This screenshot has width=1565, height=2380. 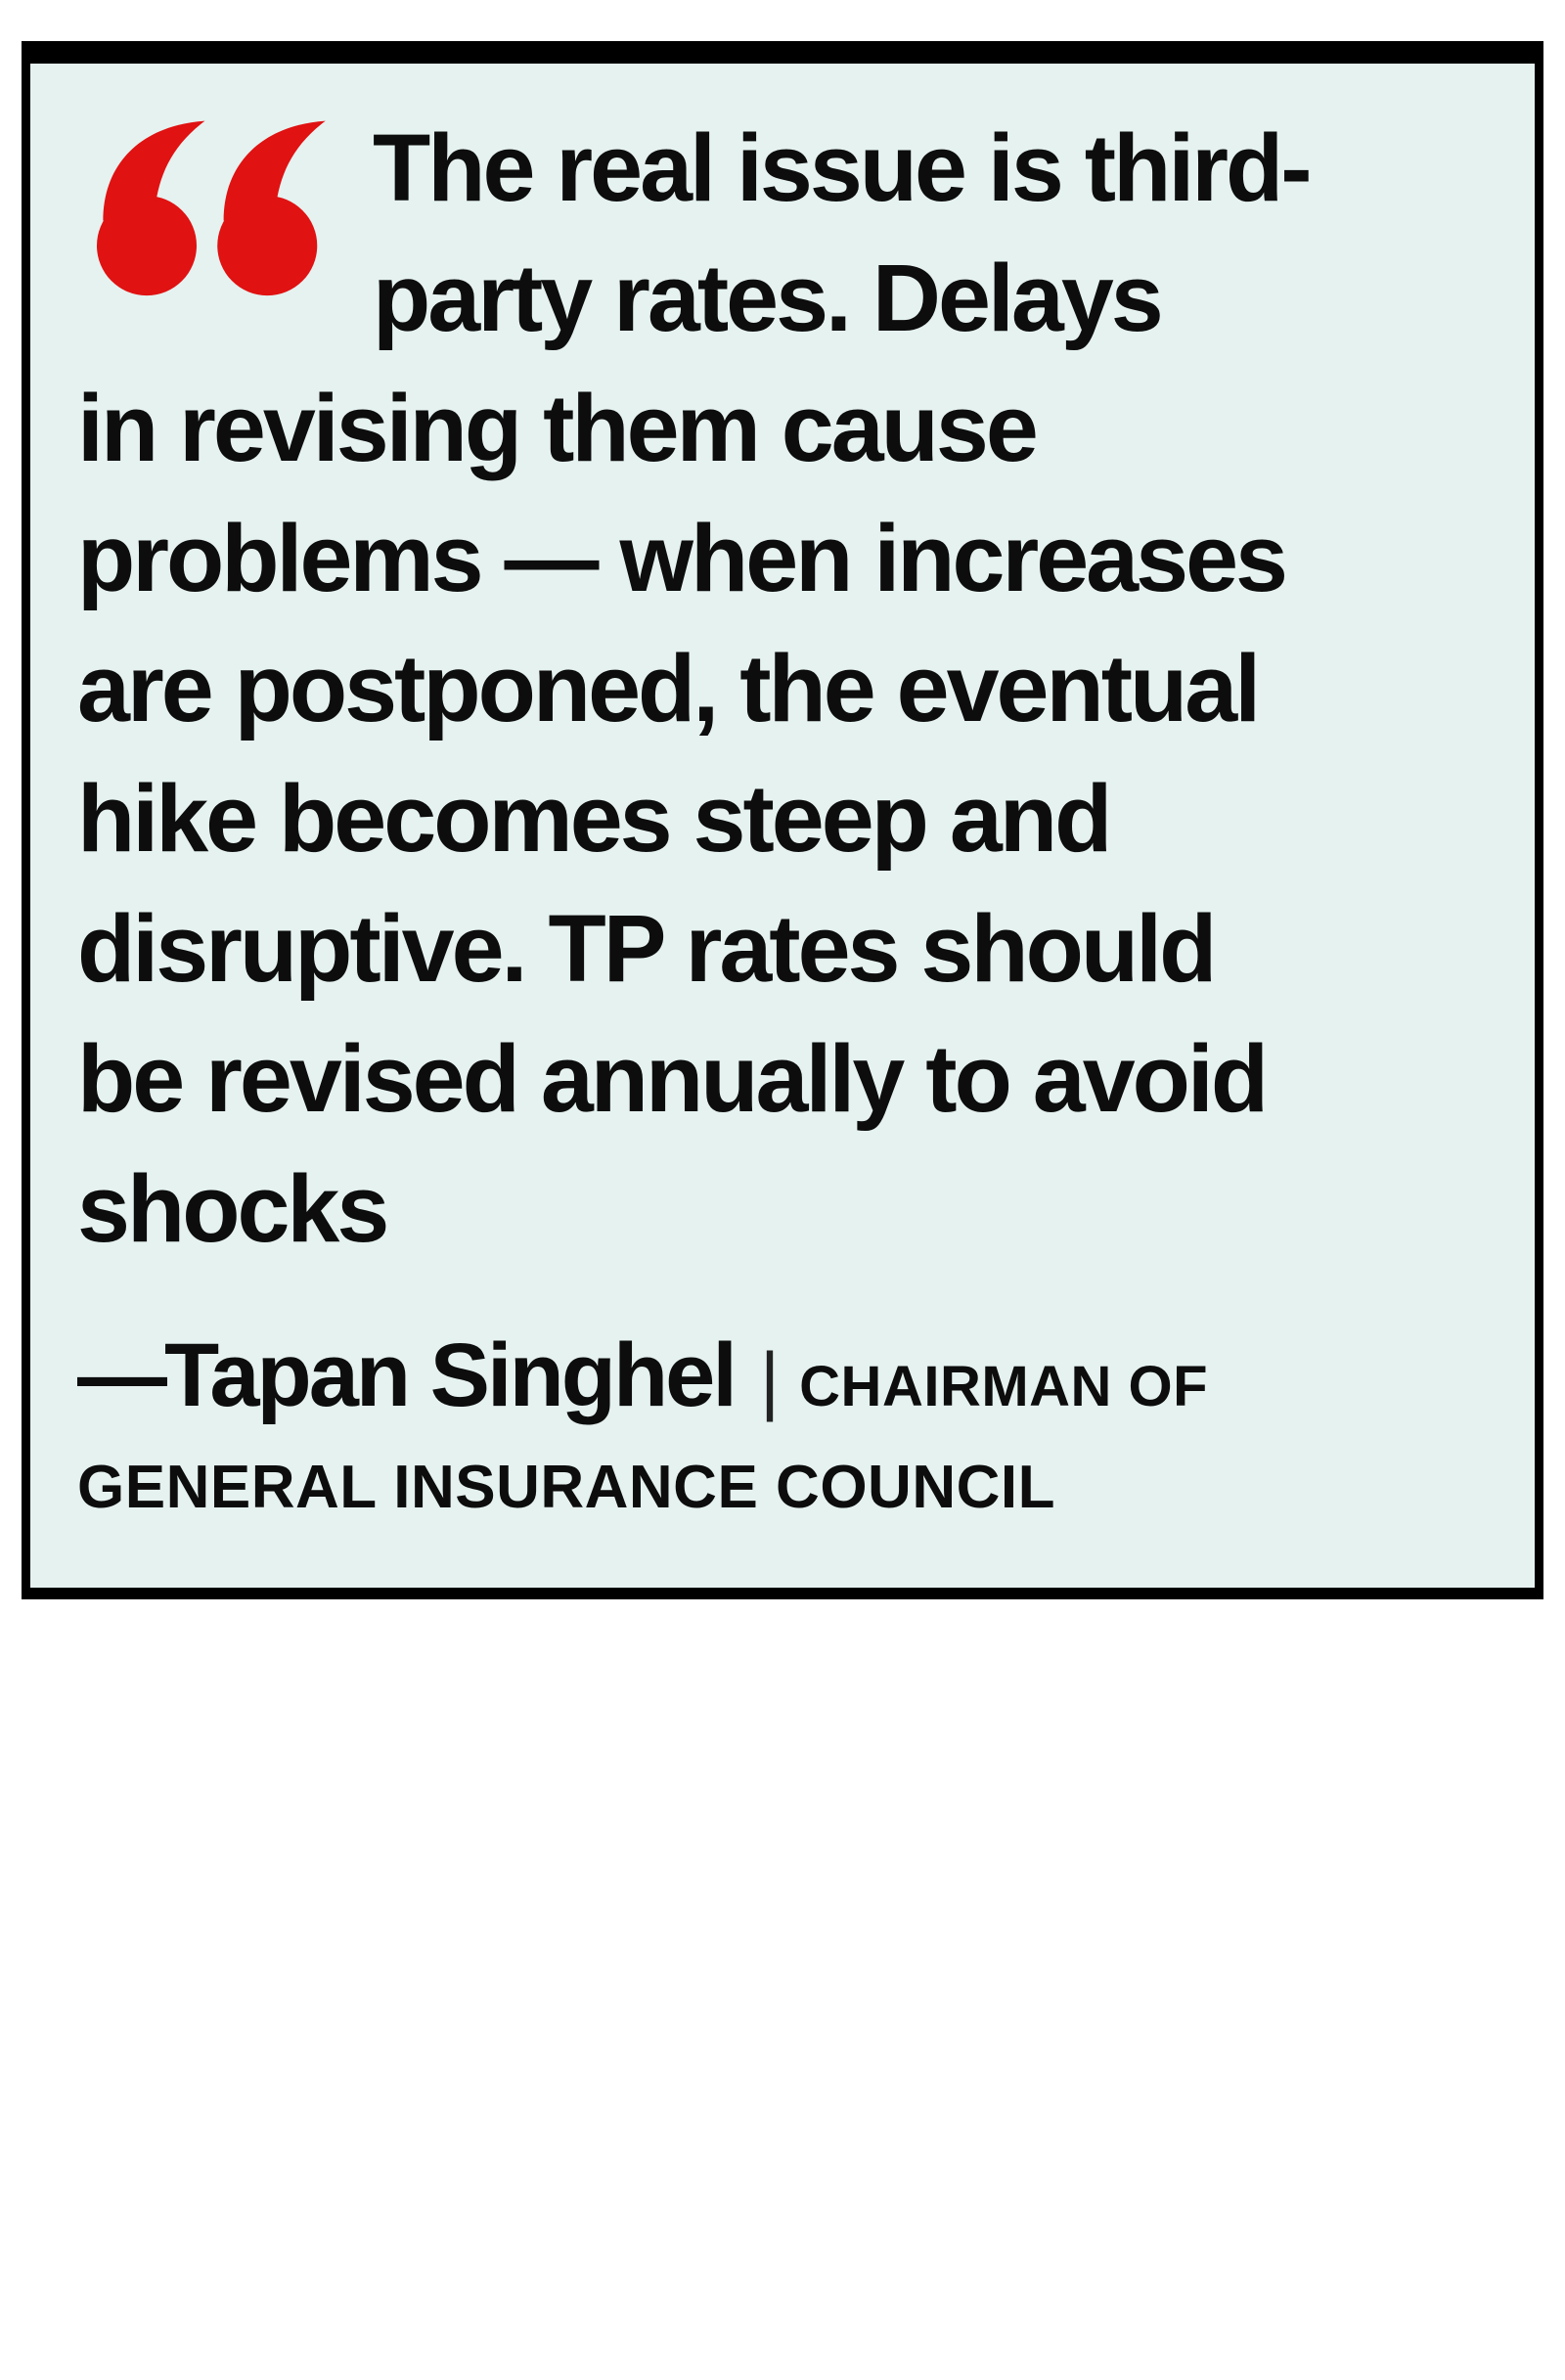 I want to click on quote-line: be revised annually to avoid, so click(x=673, y=1078).